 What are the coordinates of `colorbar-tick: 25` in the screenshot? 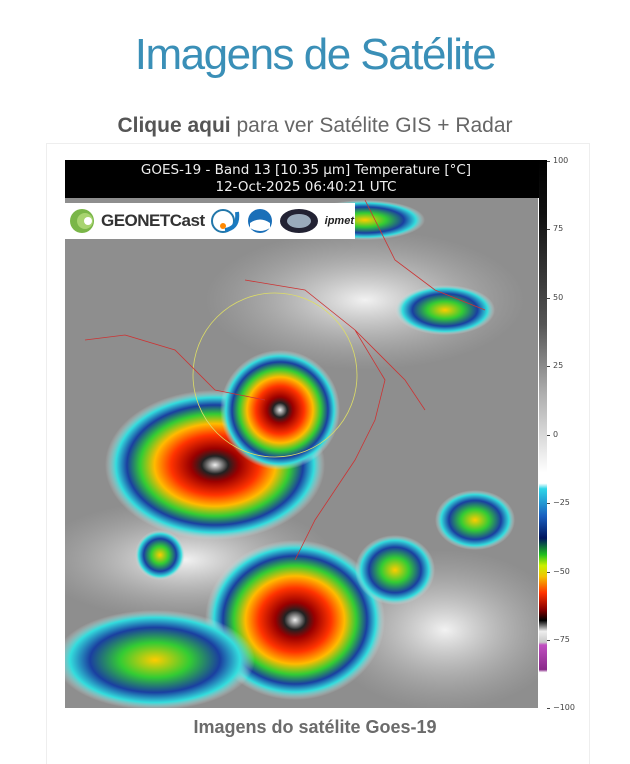 It's located at (554, 365).